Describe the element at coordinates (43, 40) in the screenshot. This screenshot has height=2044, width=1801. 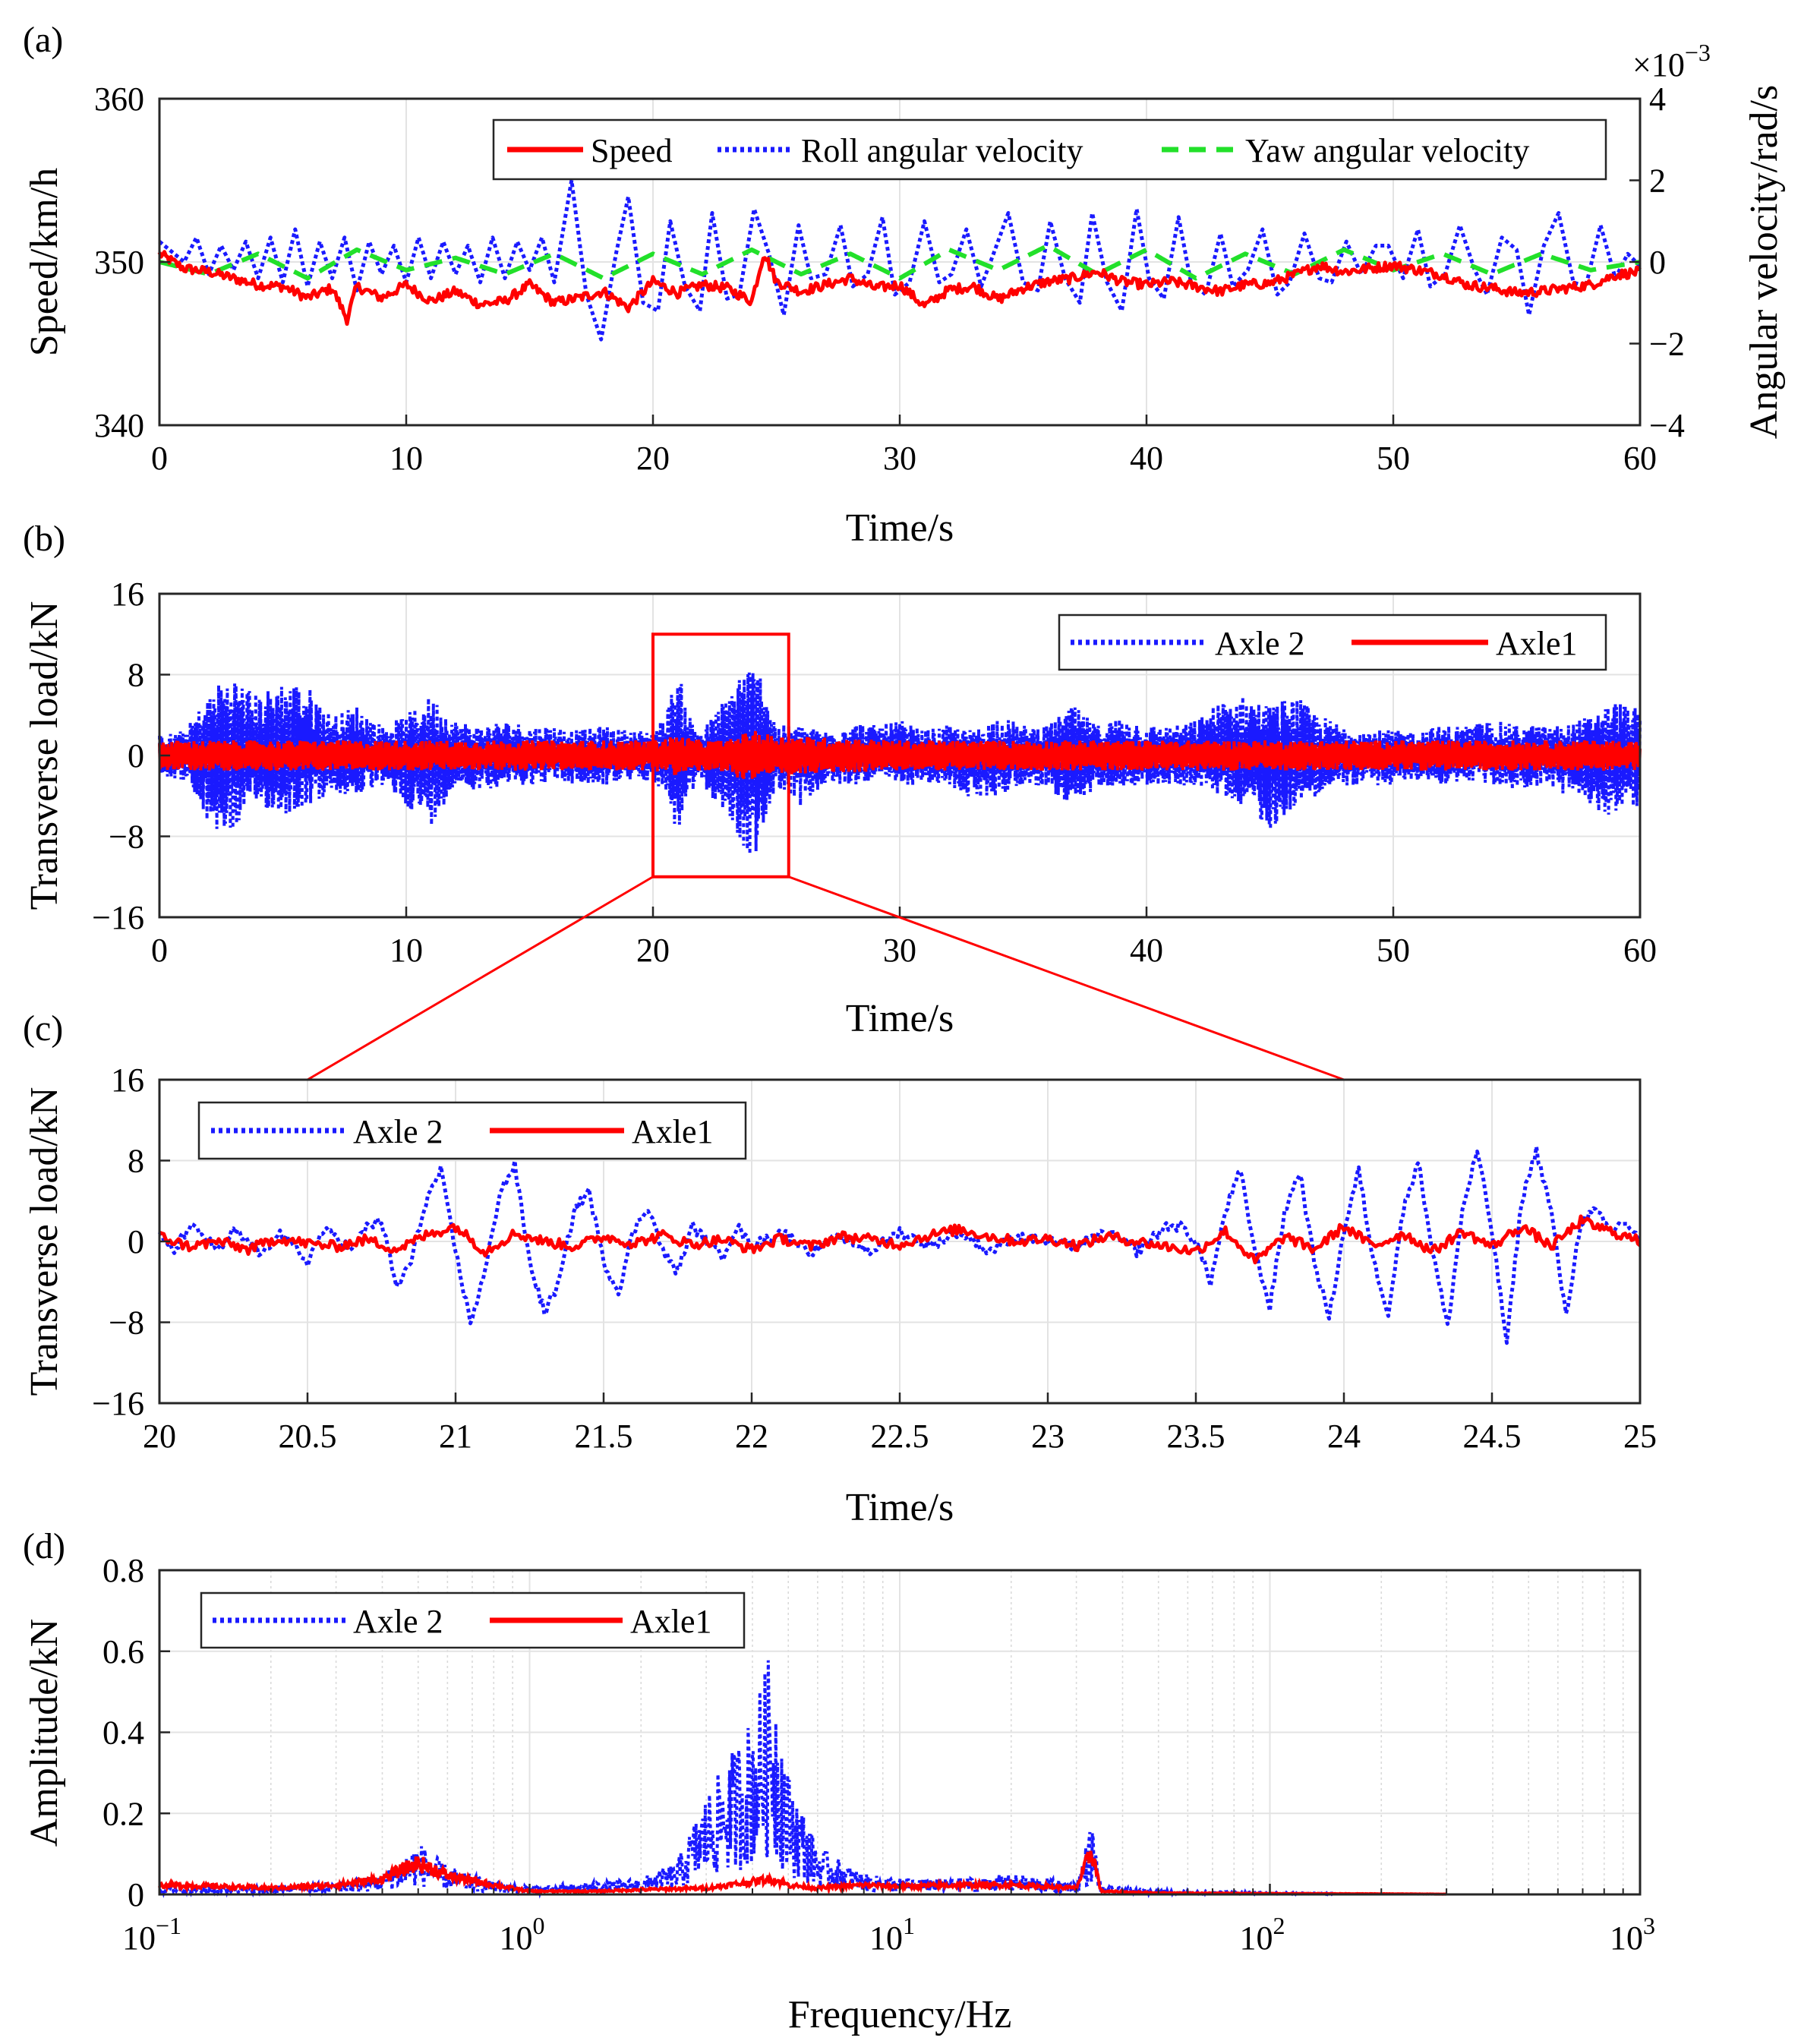
I see `panel-a-label: (a)` at that location.